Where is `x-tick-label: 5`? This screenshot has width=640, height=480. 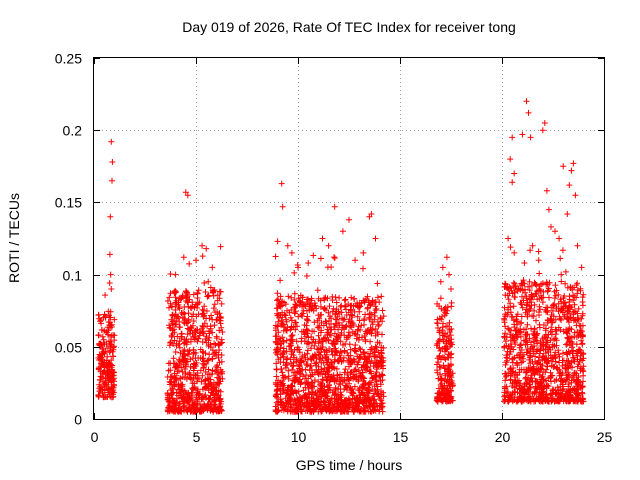
x-tick-label: 5 is located at coordinates (197, 437).